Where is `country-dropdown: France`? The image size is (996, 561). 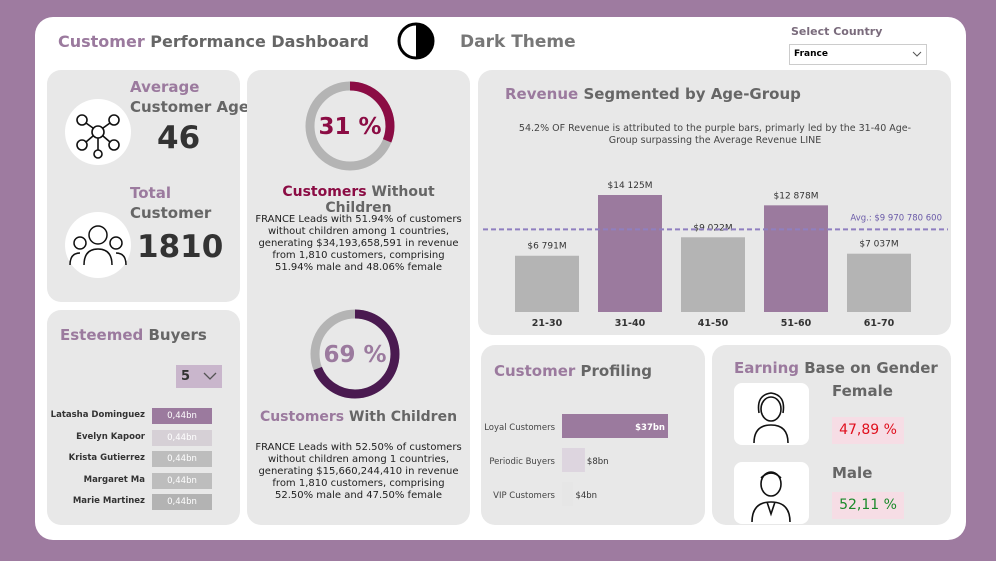 country-dropdown: France is located at coordinates (858, 54).